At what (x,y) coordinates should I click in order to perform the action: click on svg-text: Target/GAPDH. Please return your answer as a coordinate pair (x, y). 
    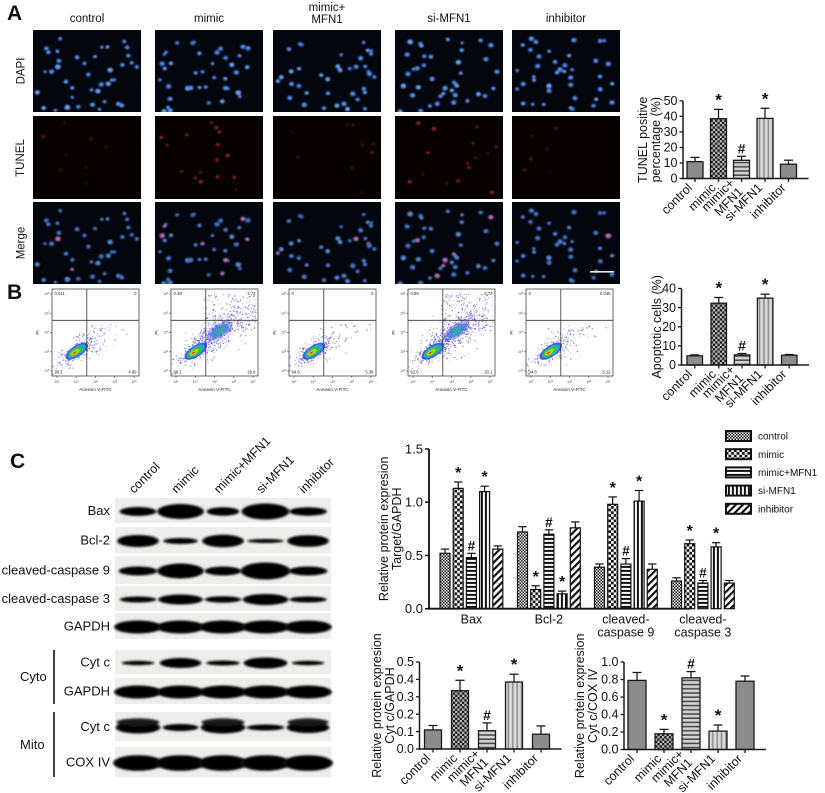
    Looking at the image, I should click on (397, 528).